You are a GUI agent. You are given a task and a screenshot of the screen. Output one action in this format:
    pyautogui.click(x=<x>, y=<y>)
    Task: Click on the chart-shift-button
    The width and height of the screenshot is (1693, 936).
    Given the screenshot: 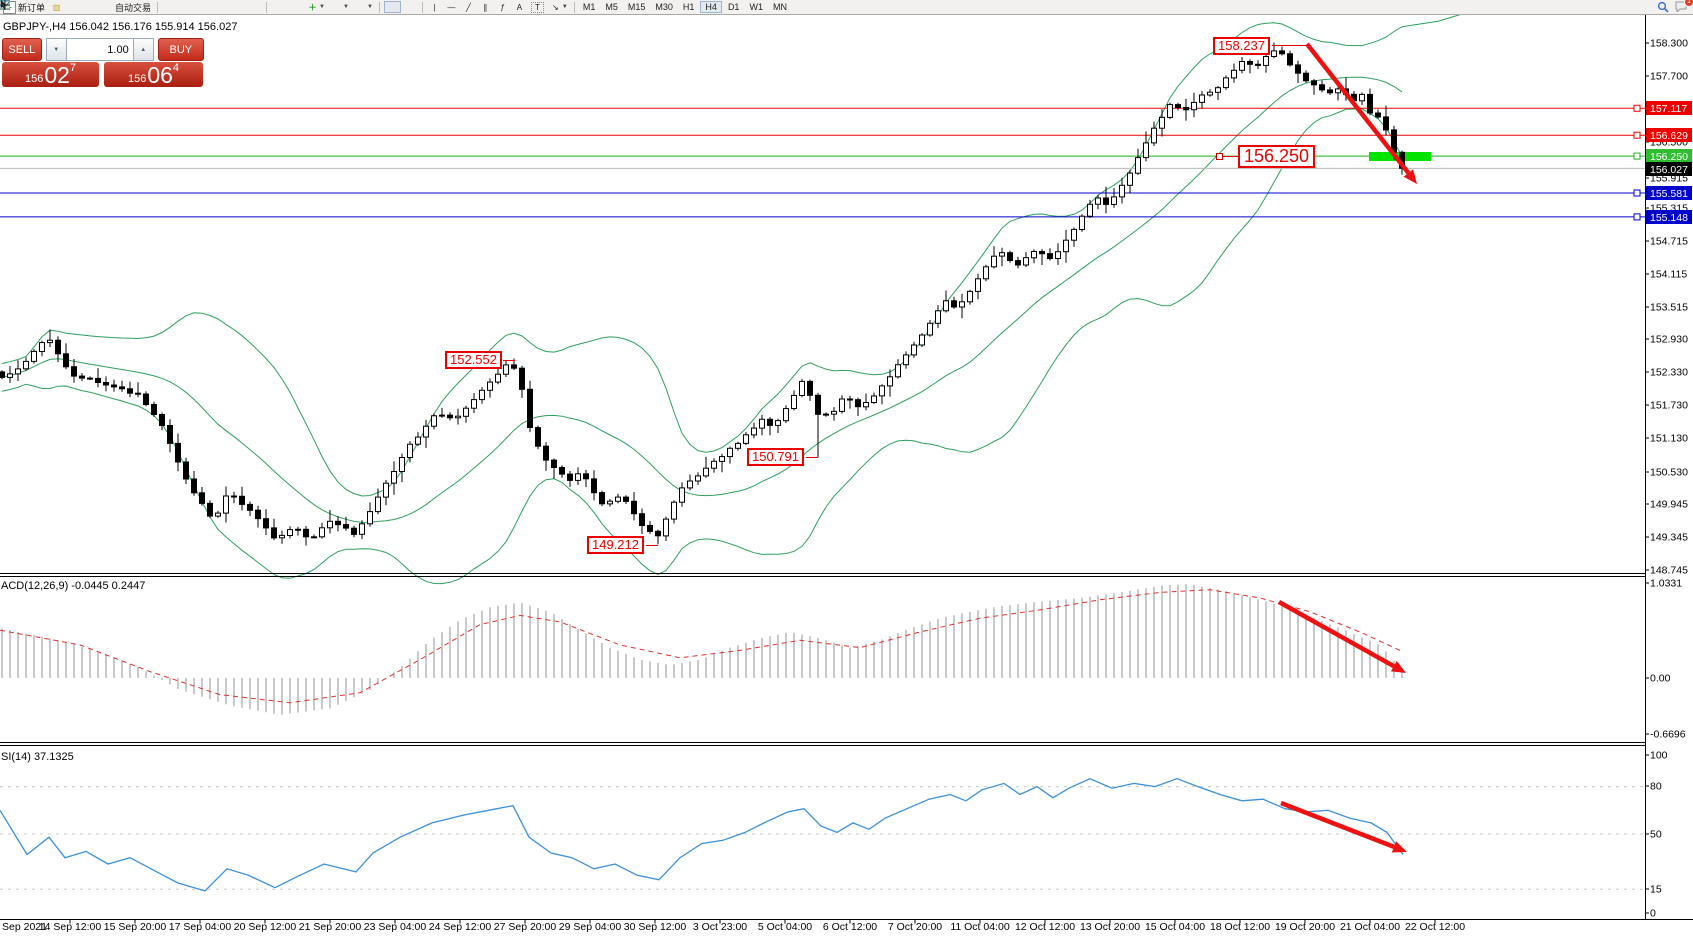 What is the action you would take?
    pyautogui.click(x=152, y=7)
    